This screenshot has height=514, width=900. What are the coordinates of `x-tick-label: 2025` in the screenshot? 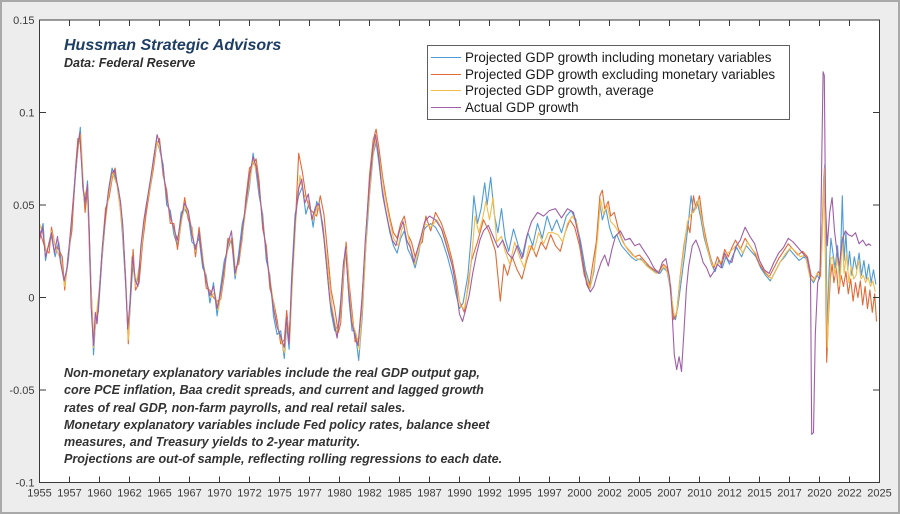 It's located at (879, 494).